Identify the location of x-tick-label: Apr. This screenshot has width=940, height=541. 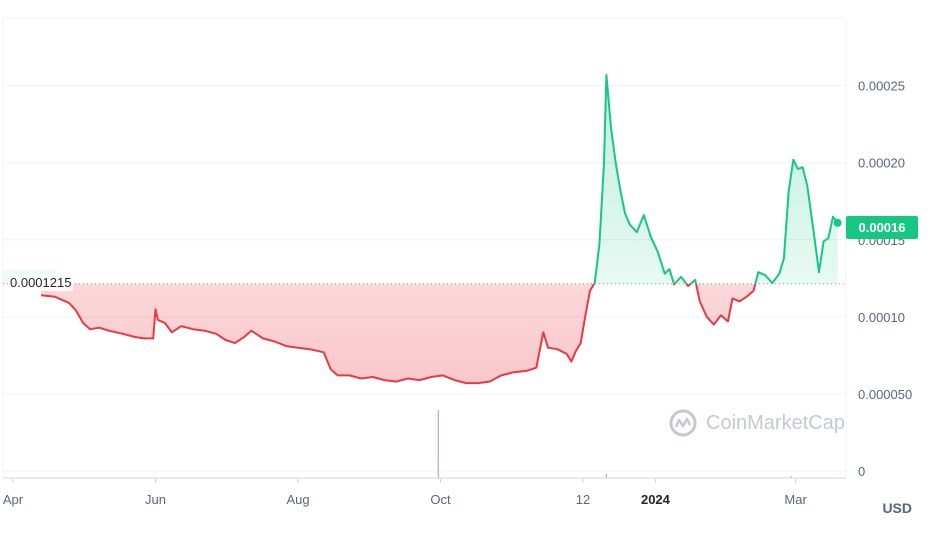
(13, 499).